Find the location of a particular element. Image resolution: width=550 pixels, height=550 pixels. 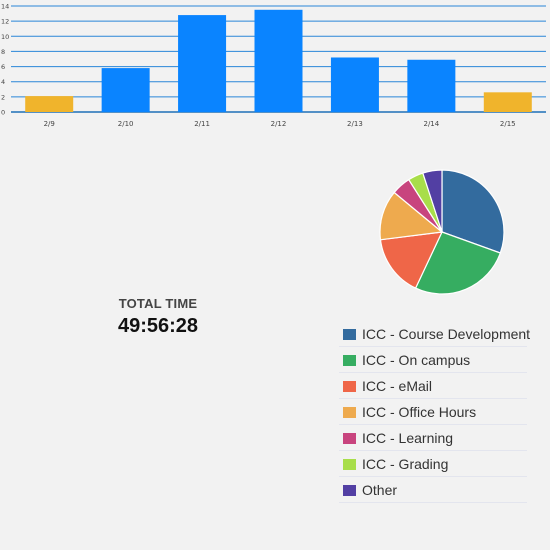

y-tick-label: 2 is located at coordinates (3, 97).